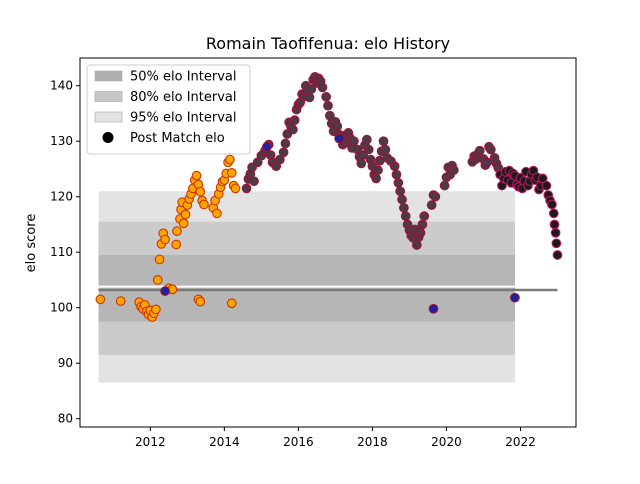 This screenshot has width=640, height=484. What do you see at coordinates (61, 308) in the screenshot?
I see `y-tick-label: 100` at bounding box center [61, 308].